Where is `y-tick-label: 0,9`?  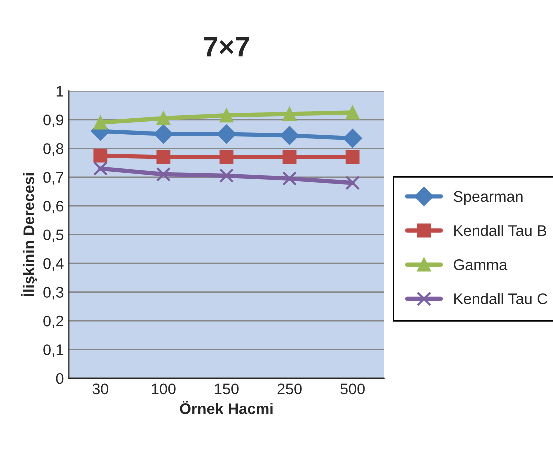 y-tick-label: 0,9 is located at coordinates (54, 121).